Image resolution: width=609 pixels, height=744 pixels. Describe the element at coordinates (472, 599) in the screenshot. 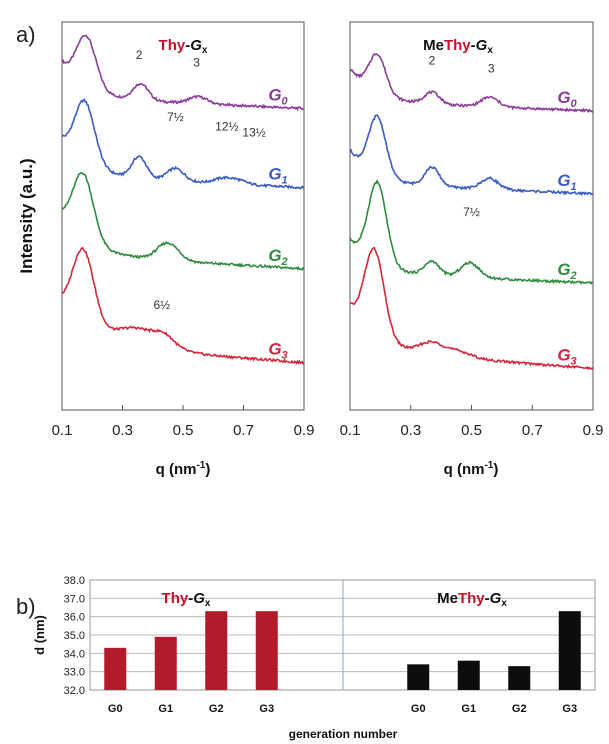

I see `bar-group-title-methy: MeThy-Gx` at that location.